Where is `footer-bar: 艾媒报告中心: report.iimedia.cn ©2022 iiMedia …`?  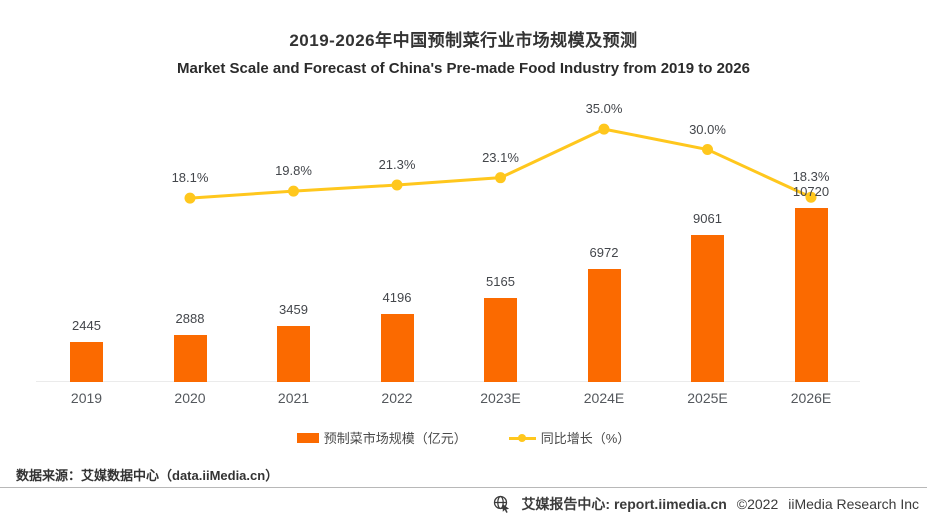 footer-bar: 艾媒报告中心: report.iimedia.cn ©2022 iiMedia … is located at coordinates (706, 504).